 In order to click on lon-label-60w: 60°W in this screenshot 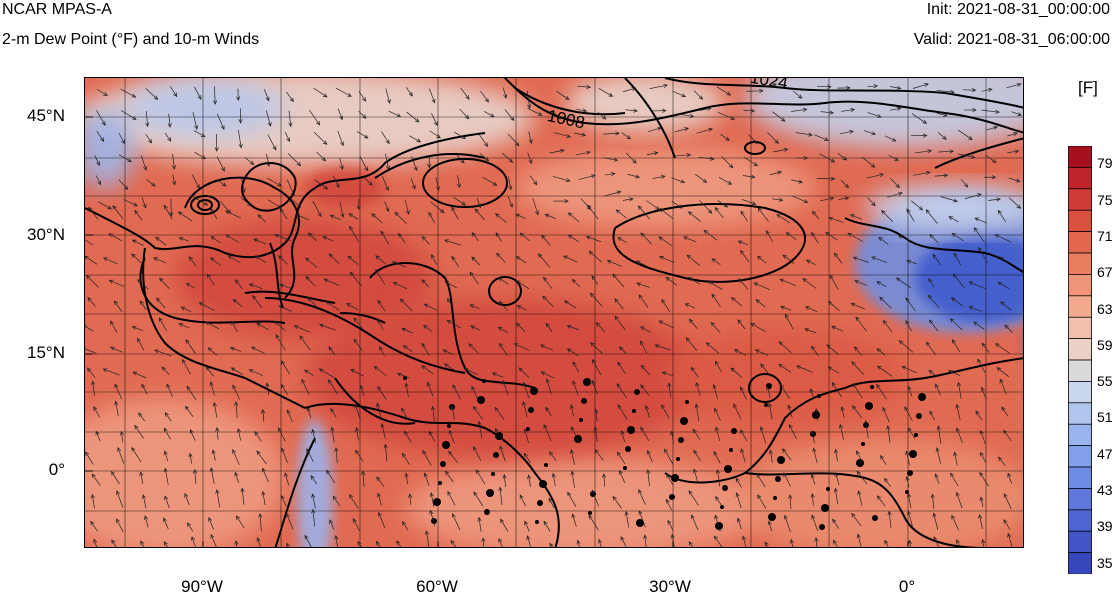, I will do `click(437, 587)`.